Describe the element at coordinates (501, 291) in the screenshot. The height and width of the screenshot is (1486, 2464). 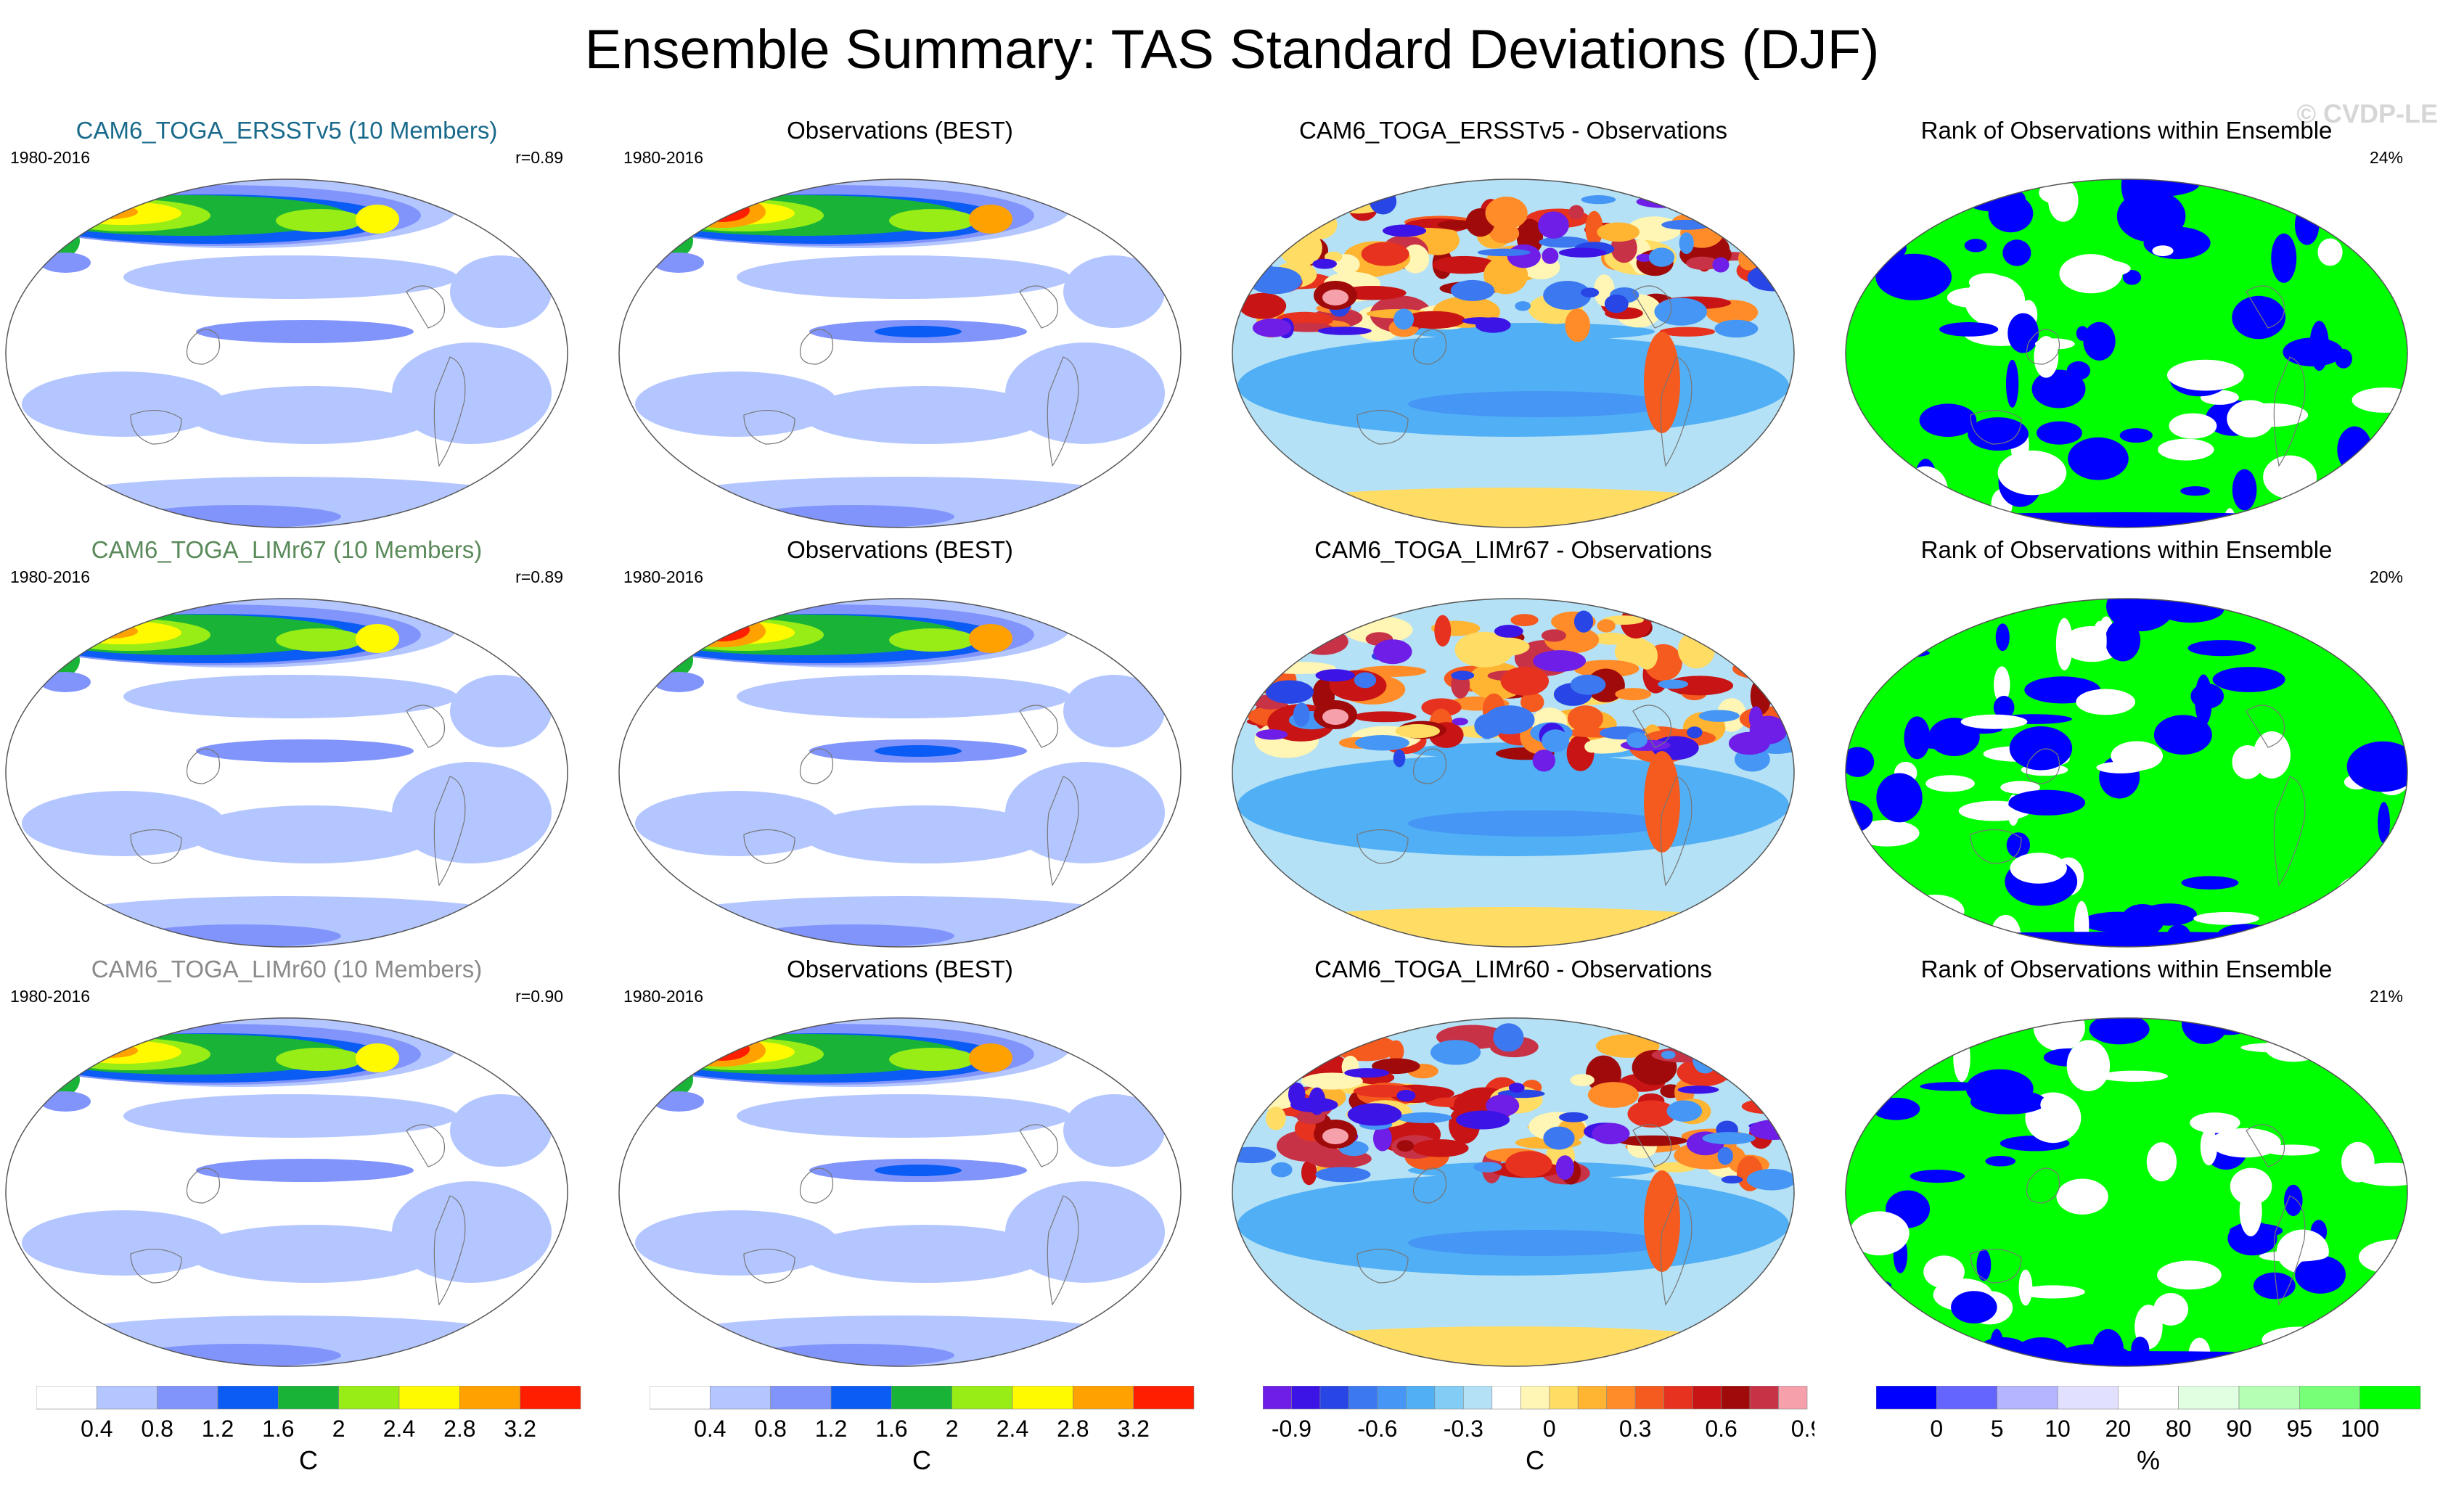
I see `atlantic-region` at that location.